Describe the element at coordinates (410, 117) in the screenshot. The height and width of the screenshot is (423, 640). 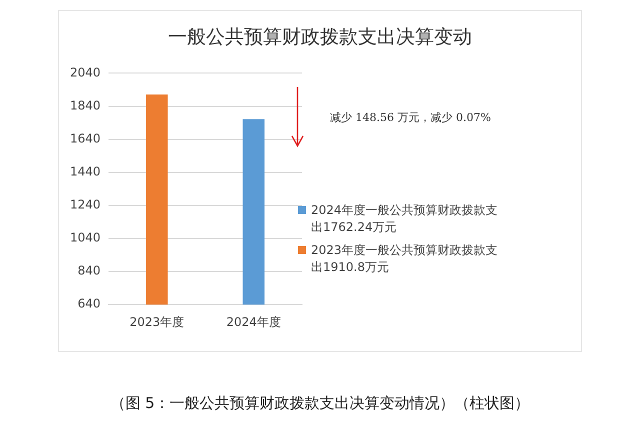
I see `text: 减少 148.56 万元，减少 0.07%` at that location.